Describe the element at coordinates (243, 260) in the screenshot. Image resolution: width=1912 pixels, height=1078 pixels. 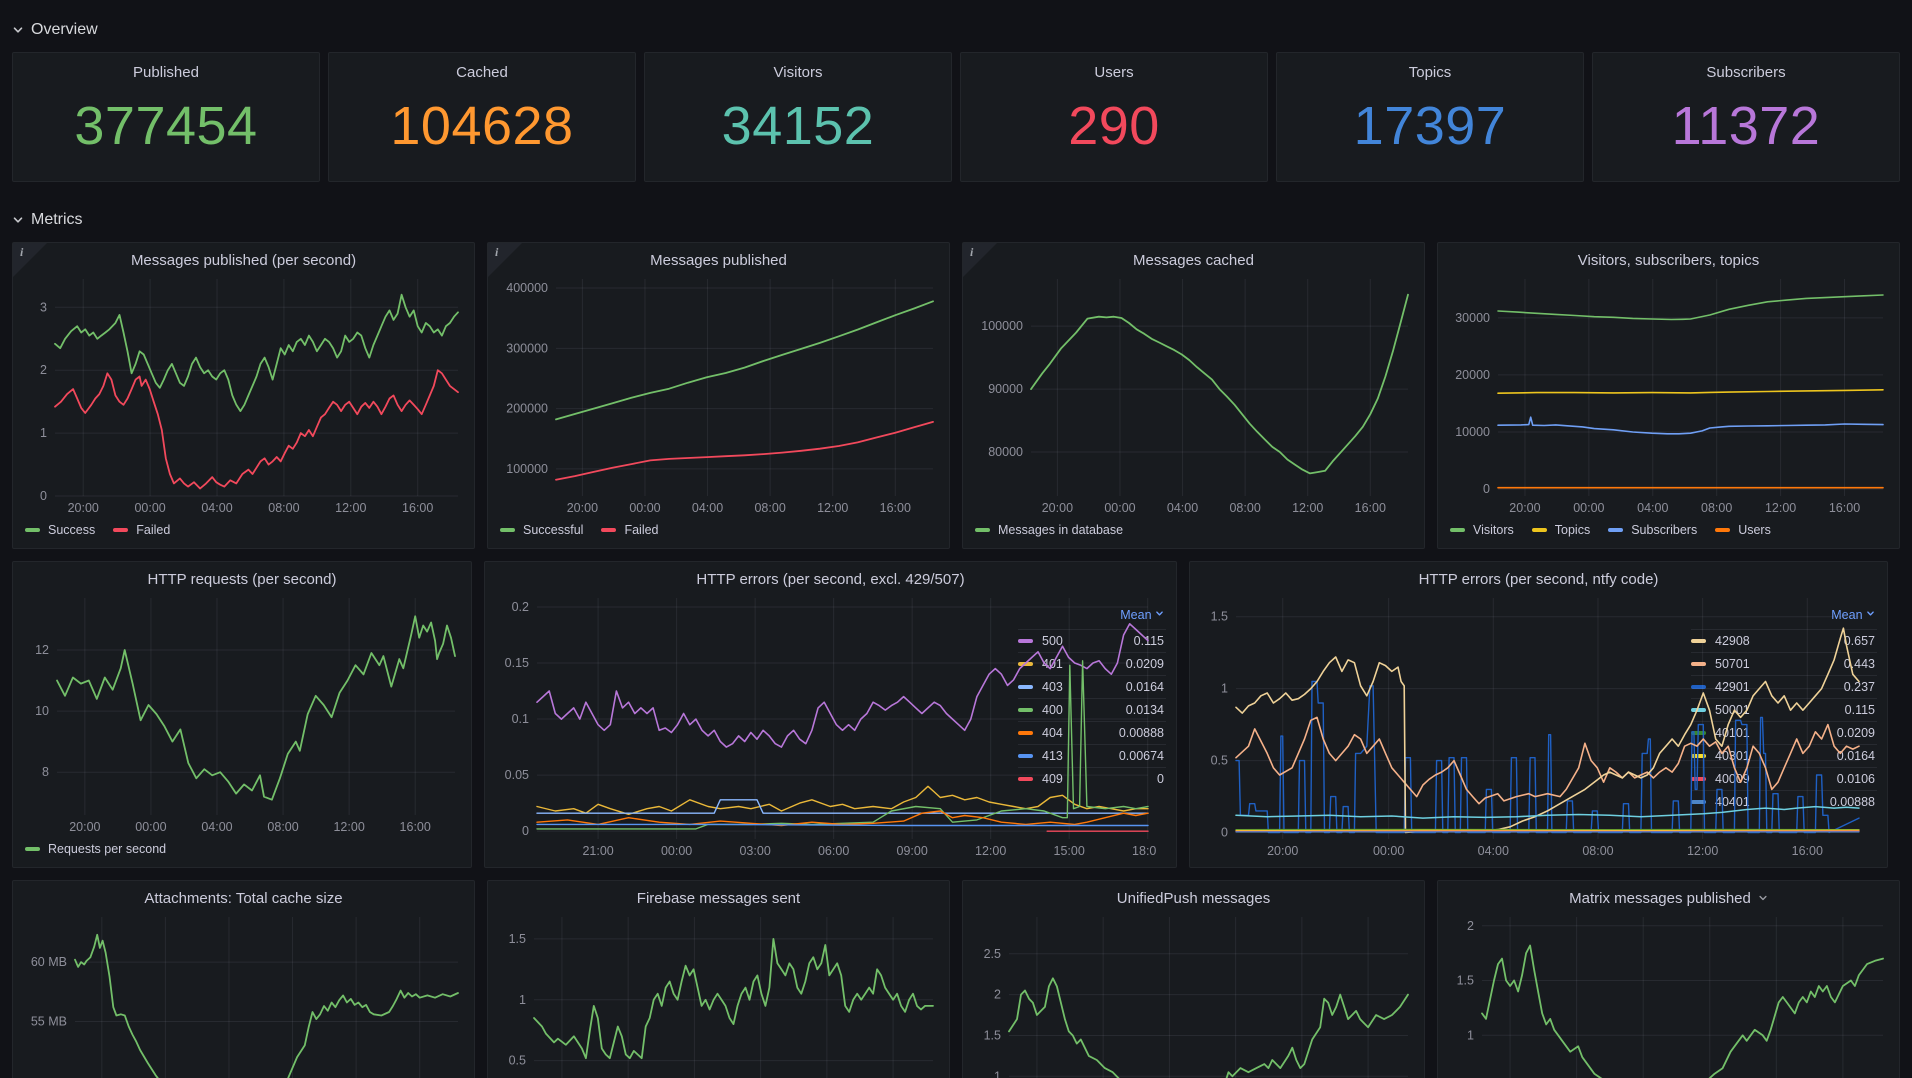
I see `panel-title: Messages published (per second)` at that location.